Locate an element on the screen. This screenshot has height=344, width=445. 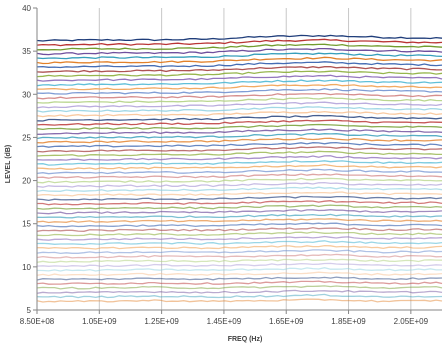
x-tick-label: 1.25E+09 is located at coordinates (161, 321).